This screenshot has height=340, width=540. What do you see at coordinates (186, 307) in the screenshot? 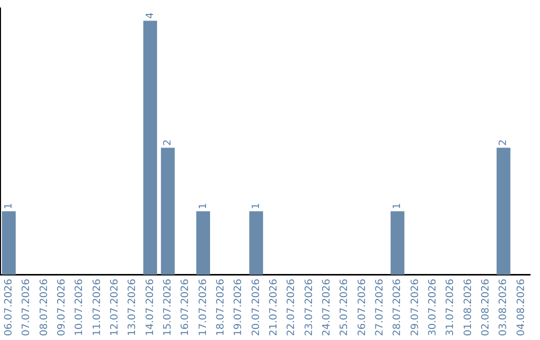
I see `x-tick-label: 16.07.2026` at bounding box center [186, 307].